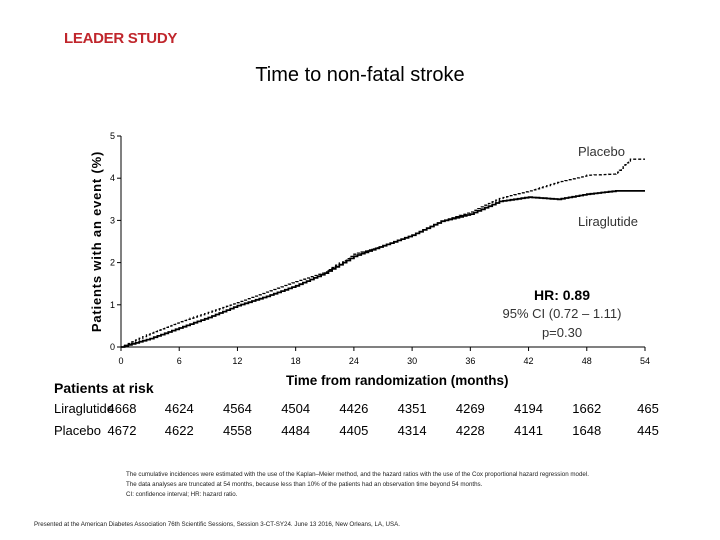 Image resolution: width=720 pixels, height=540 pixels. Describe the element at coordinates (562, 295) in the screenshot. I see `annotation-hr: HR: 0.89` at that location.